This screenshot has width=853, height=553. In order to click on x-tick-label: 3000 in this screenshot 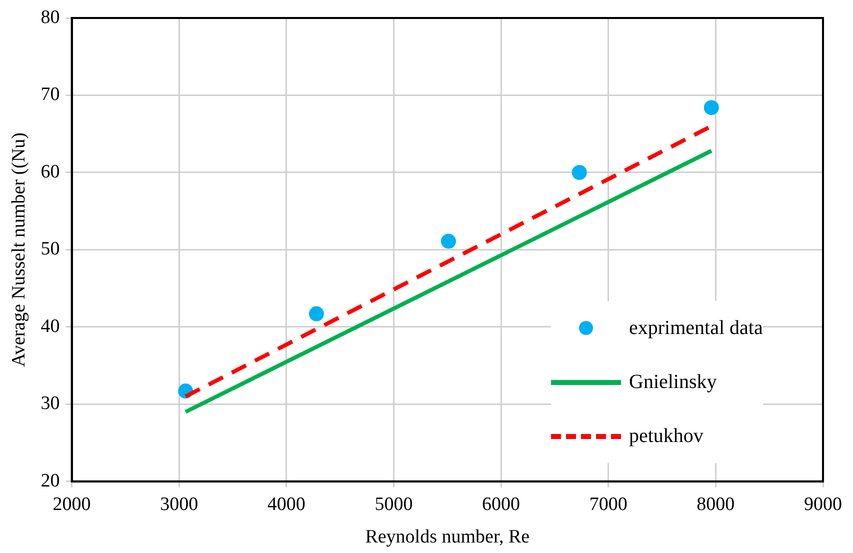, I will do `click(179, 504)`.